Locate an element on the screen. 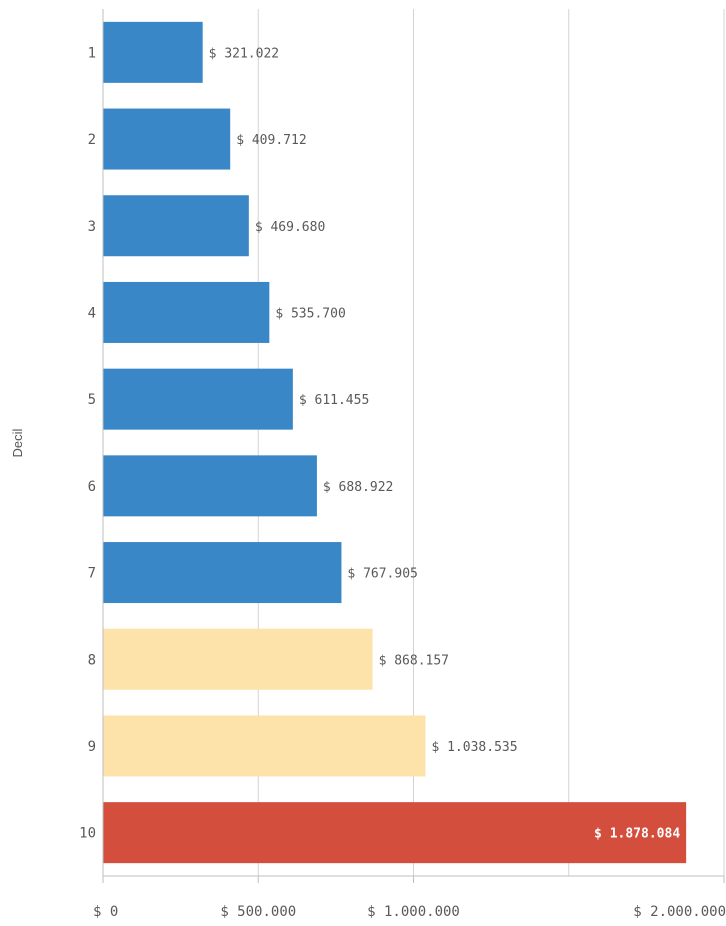 This screenshot has height=926, width=726. value-label: $ 409.712 is located at coordinates (271, 140).